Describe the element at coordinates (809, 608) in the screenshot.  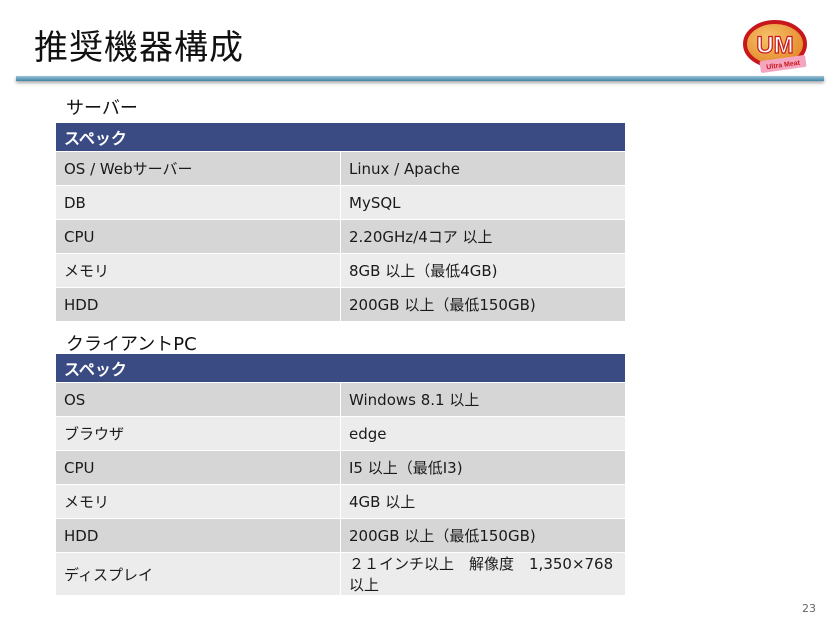
I see `page-number: 23` at that location.